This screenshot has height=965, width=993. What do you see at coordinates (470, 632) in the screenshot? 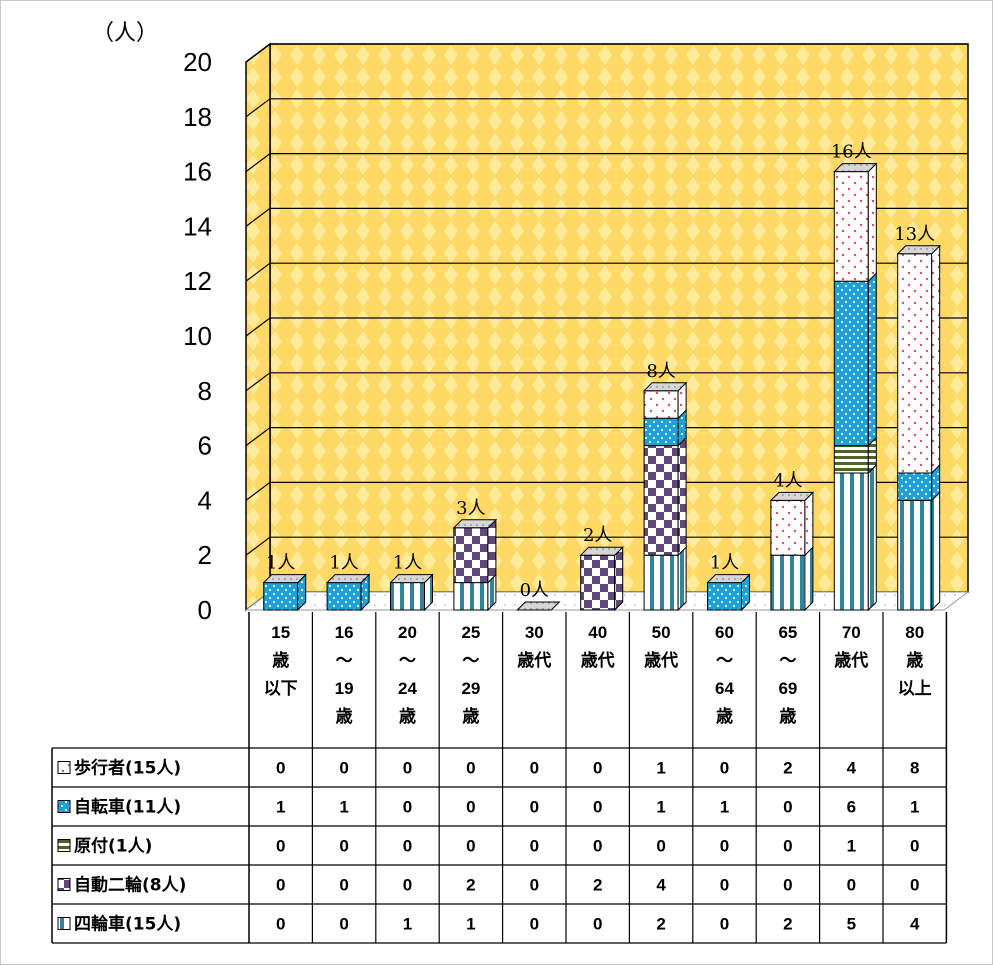
I see `category-label: 25` at bounding box center [470, 632].